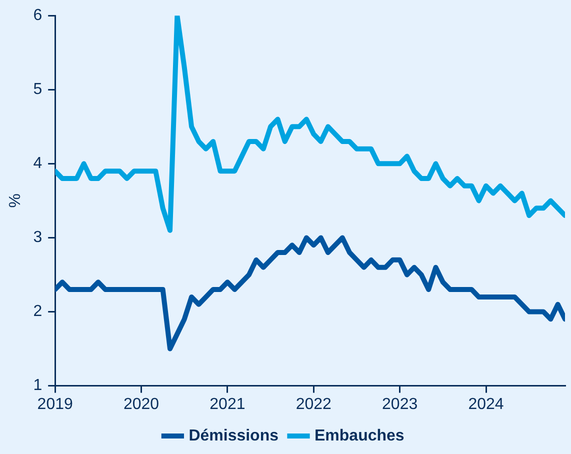 The height and width of the screenshot is (454, 571). I want to click on x-tick-label: 2021, so click(228, 404).